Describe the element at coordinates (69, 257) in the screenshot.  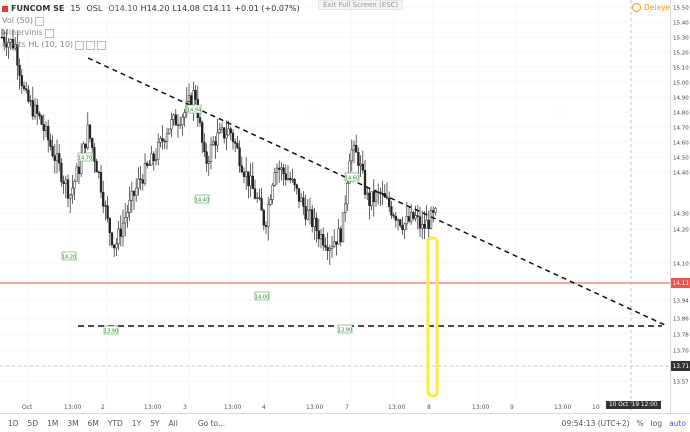
I see `svg-text: 14.20` at that location.